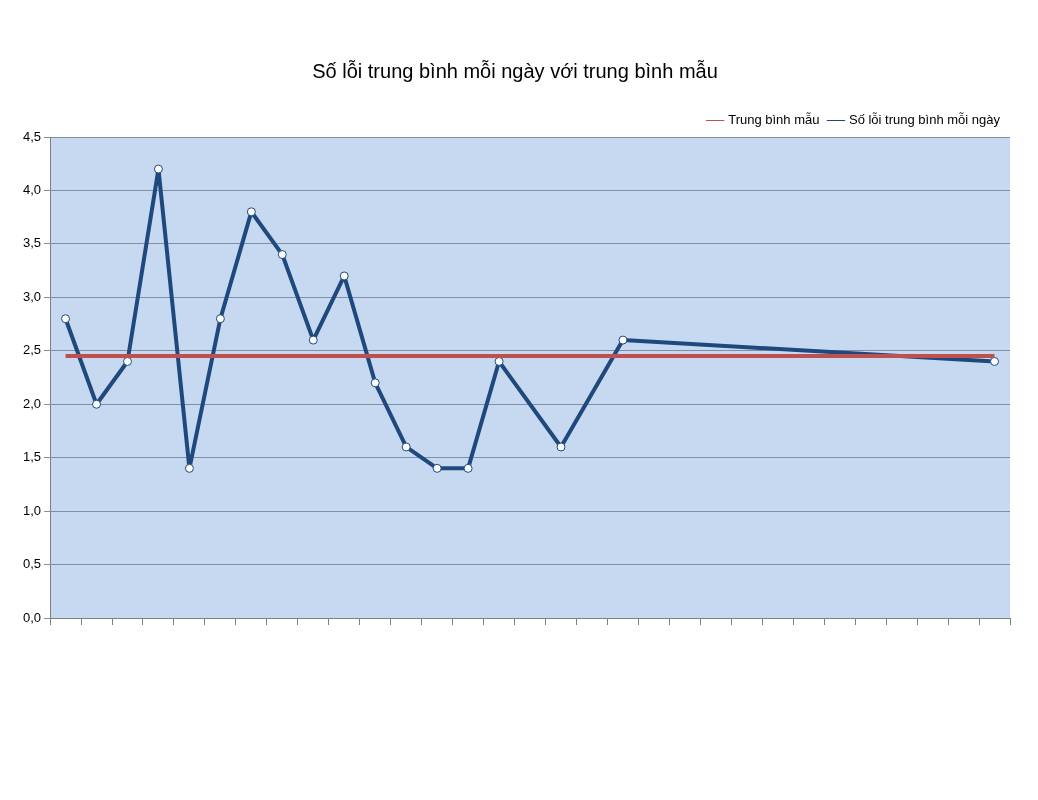 The width and height of the screenshot is (1038, 800). I want to click on y-tick-label: 3,0, so click(32, 296).